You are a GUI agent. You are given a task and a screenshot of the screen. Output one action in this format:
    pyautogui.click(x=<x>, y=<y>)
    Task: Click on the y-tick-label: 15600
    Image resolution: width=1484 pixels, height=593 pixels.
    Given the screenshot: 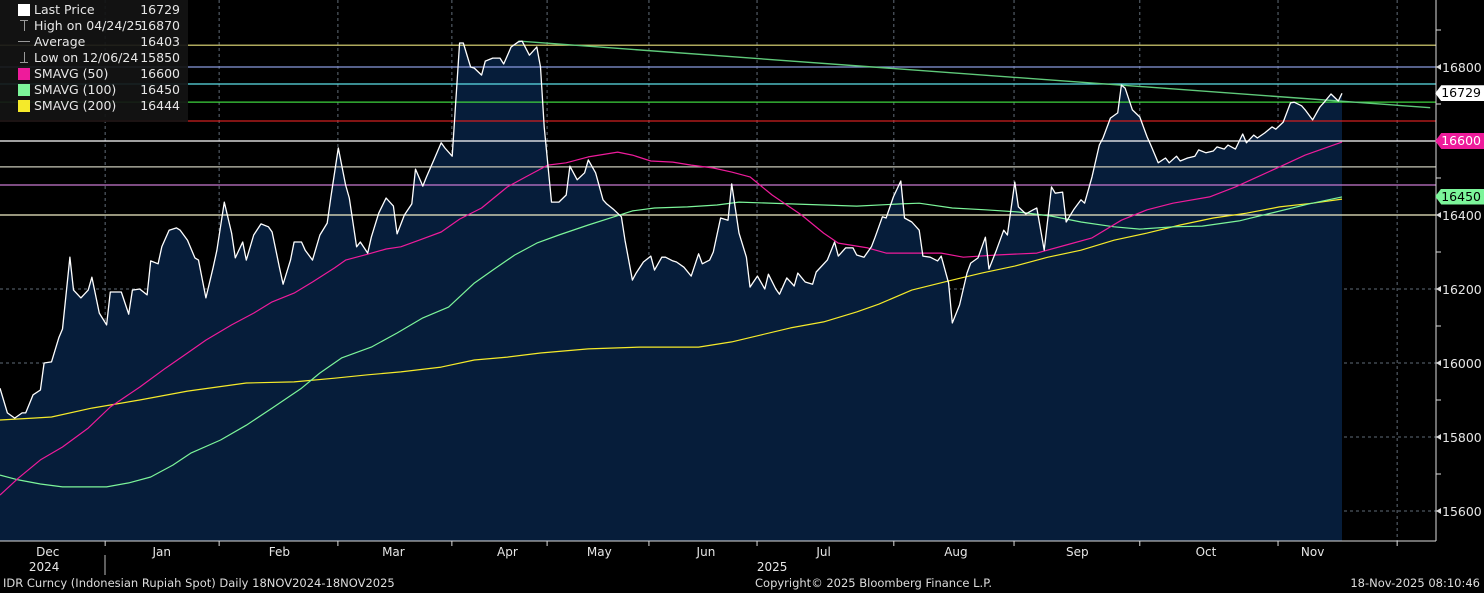 What is the action you would take?
    pyautogui.click(x=1462, y=511)
    